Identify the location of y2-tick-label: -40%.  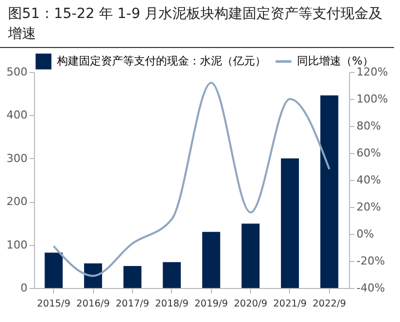
(370, 288).